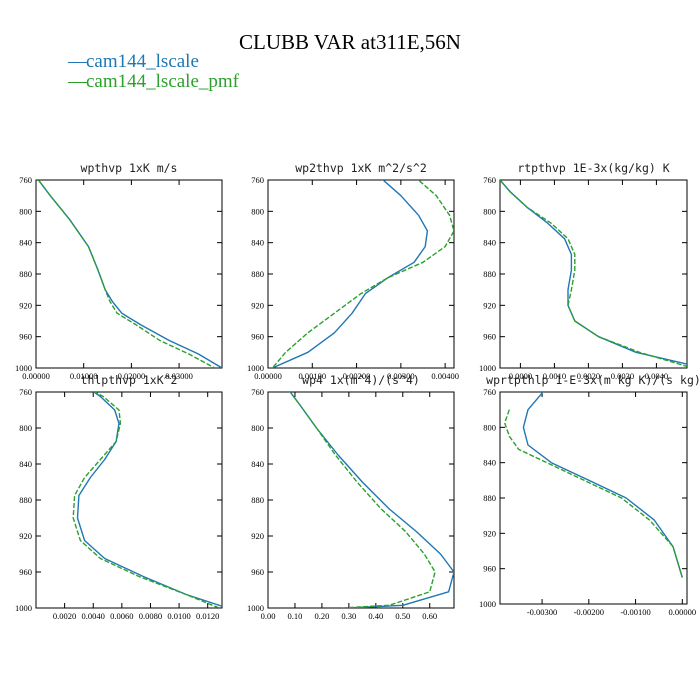 This screenshot has height=700, width=700. What do you see at coordinates (445, 376) in the screenshot?
I see `x-tick-label: 0.00400` at bounding box center [445, 376].